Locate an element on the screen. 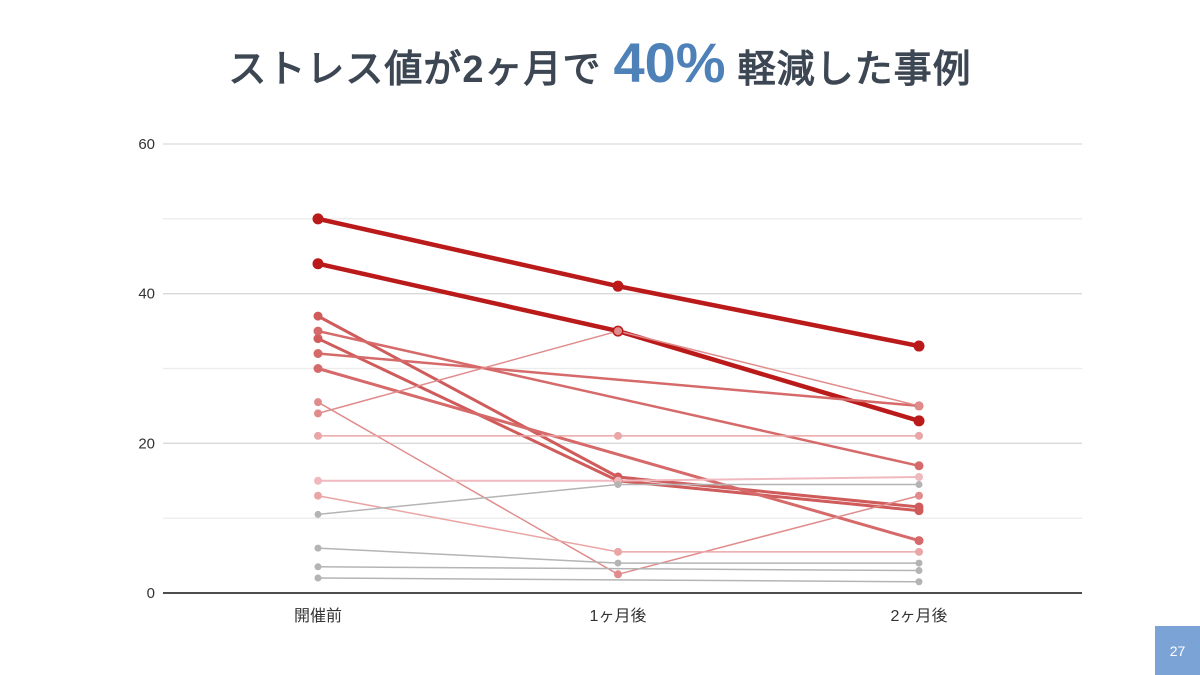 The height and width of the screenshot is (675, 1200). y-tick-label: 60 is located at coordinates (146, 144).